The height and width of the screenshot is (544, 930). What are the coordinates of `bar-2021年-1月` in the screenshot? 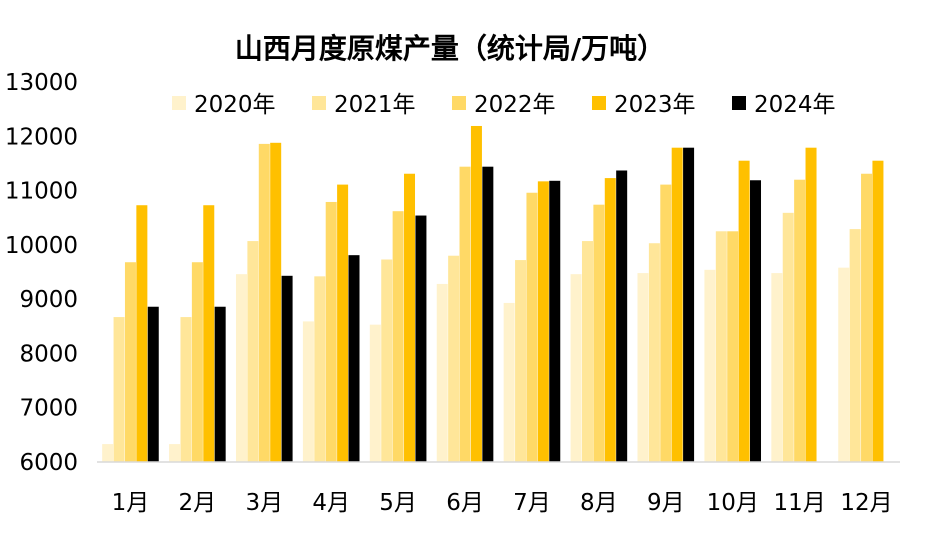 It's located at (119, 389).